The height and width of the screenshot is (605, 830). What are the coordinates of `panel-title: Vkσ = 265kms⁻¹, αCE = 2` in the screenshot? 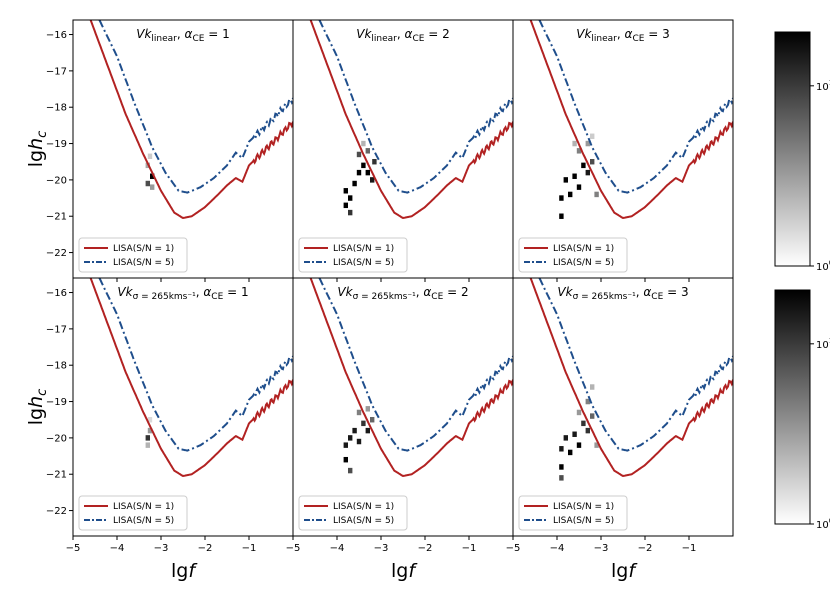 It's located at (402, 293).